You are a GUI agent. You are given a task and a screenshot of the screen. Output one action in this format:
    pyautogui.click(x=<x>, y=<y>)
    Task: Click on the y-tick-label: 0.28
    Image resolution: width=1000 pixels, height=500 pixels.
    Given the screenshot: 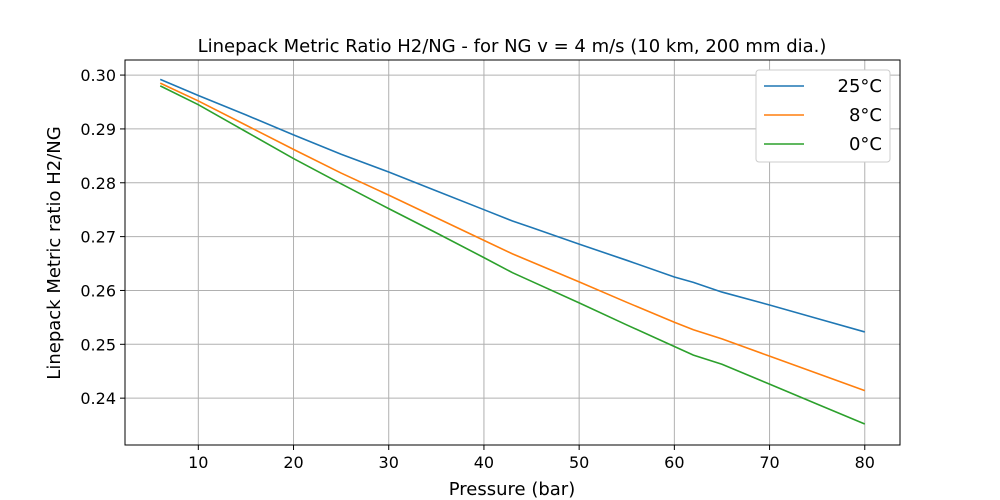 What is the action you would take?
    pyautogui.click(x=98, y=183)
    